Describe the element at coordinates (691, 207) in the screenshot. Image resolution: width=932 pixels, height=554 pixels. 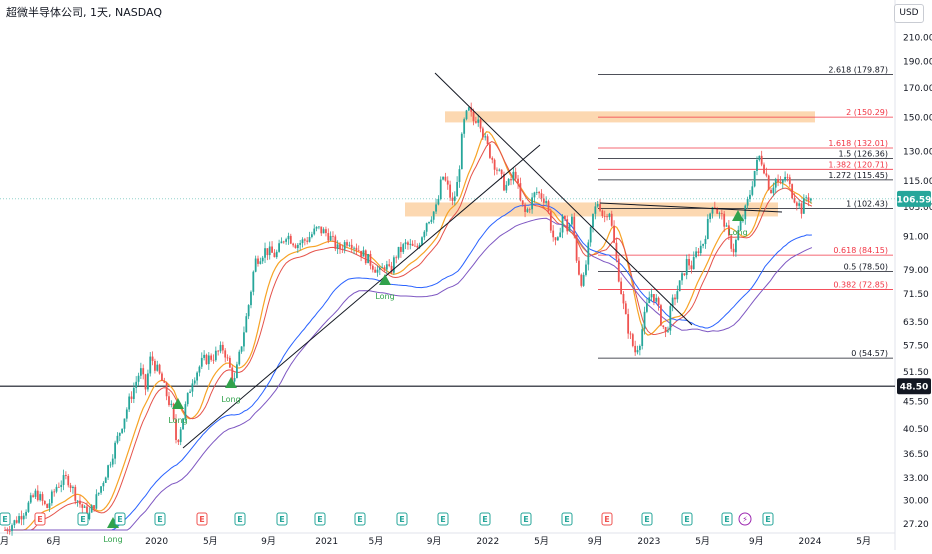
I see `trend-line-neckline` at that location.